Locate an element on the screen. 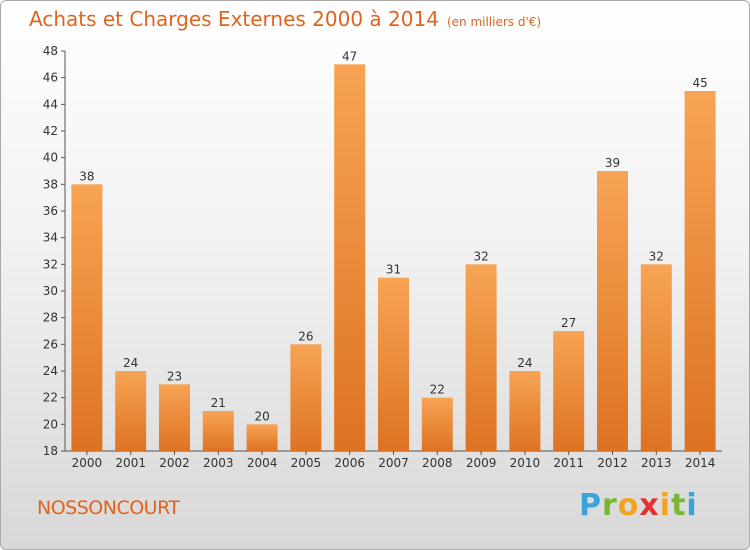 This screenshot has width=750, height=550. commune-name: NOSSONCOURT is located at coordinates (108, 508).